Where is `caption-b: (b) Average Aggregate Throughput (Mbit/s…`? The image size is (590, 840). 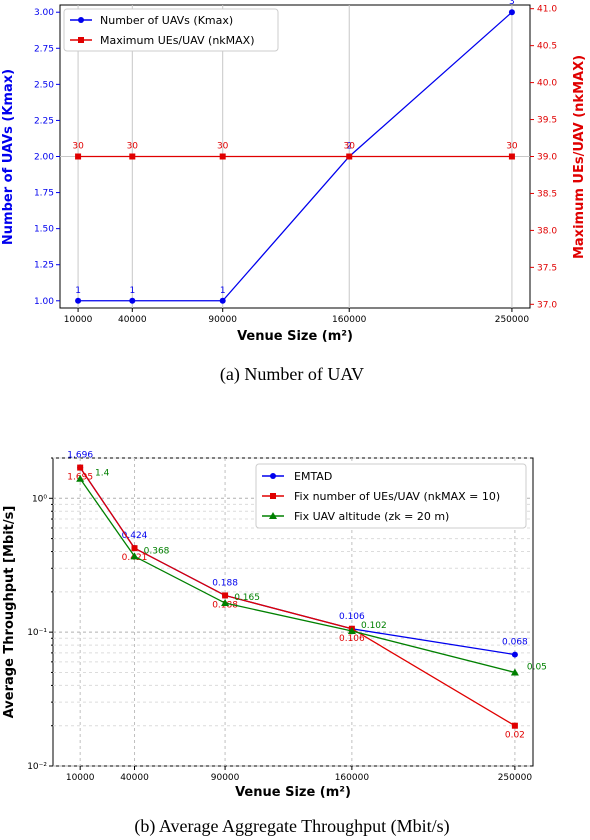
caption-b: (b) Average Aggregate Throughput (Mbit/s… is located at coordinates (291, 826).